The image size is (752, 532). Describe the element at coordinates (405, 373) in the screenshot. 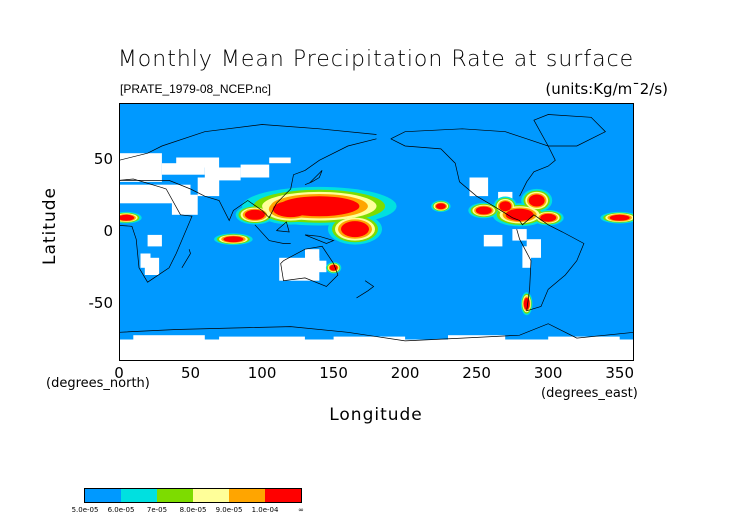

I see `x-tick-label: 200` at that location.